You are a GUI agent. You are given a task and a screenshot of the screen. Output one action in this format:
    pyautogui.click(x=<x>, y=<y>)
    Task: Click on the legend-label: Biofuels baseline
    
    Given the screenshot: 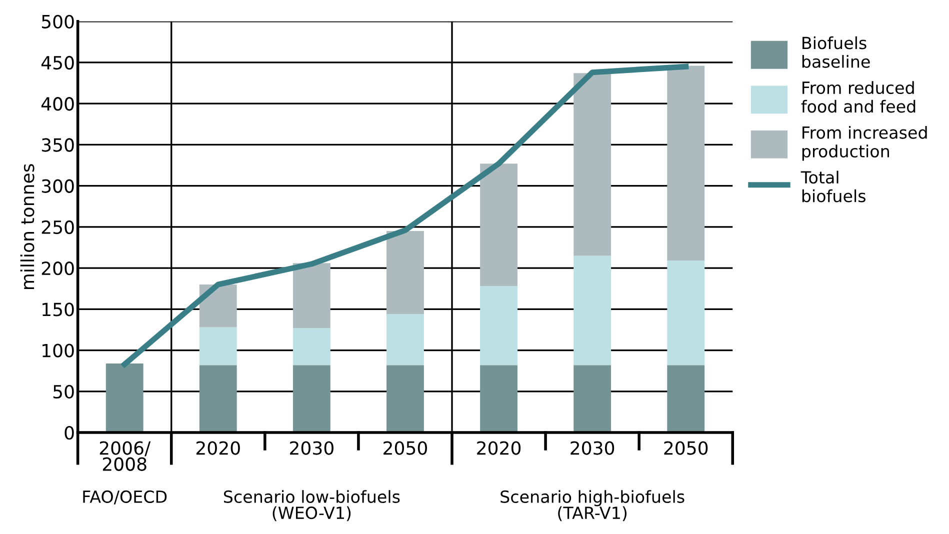 What is the action you would take?
    pyautogui.click(x=836, y=52)
    